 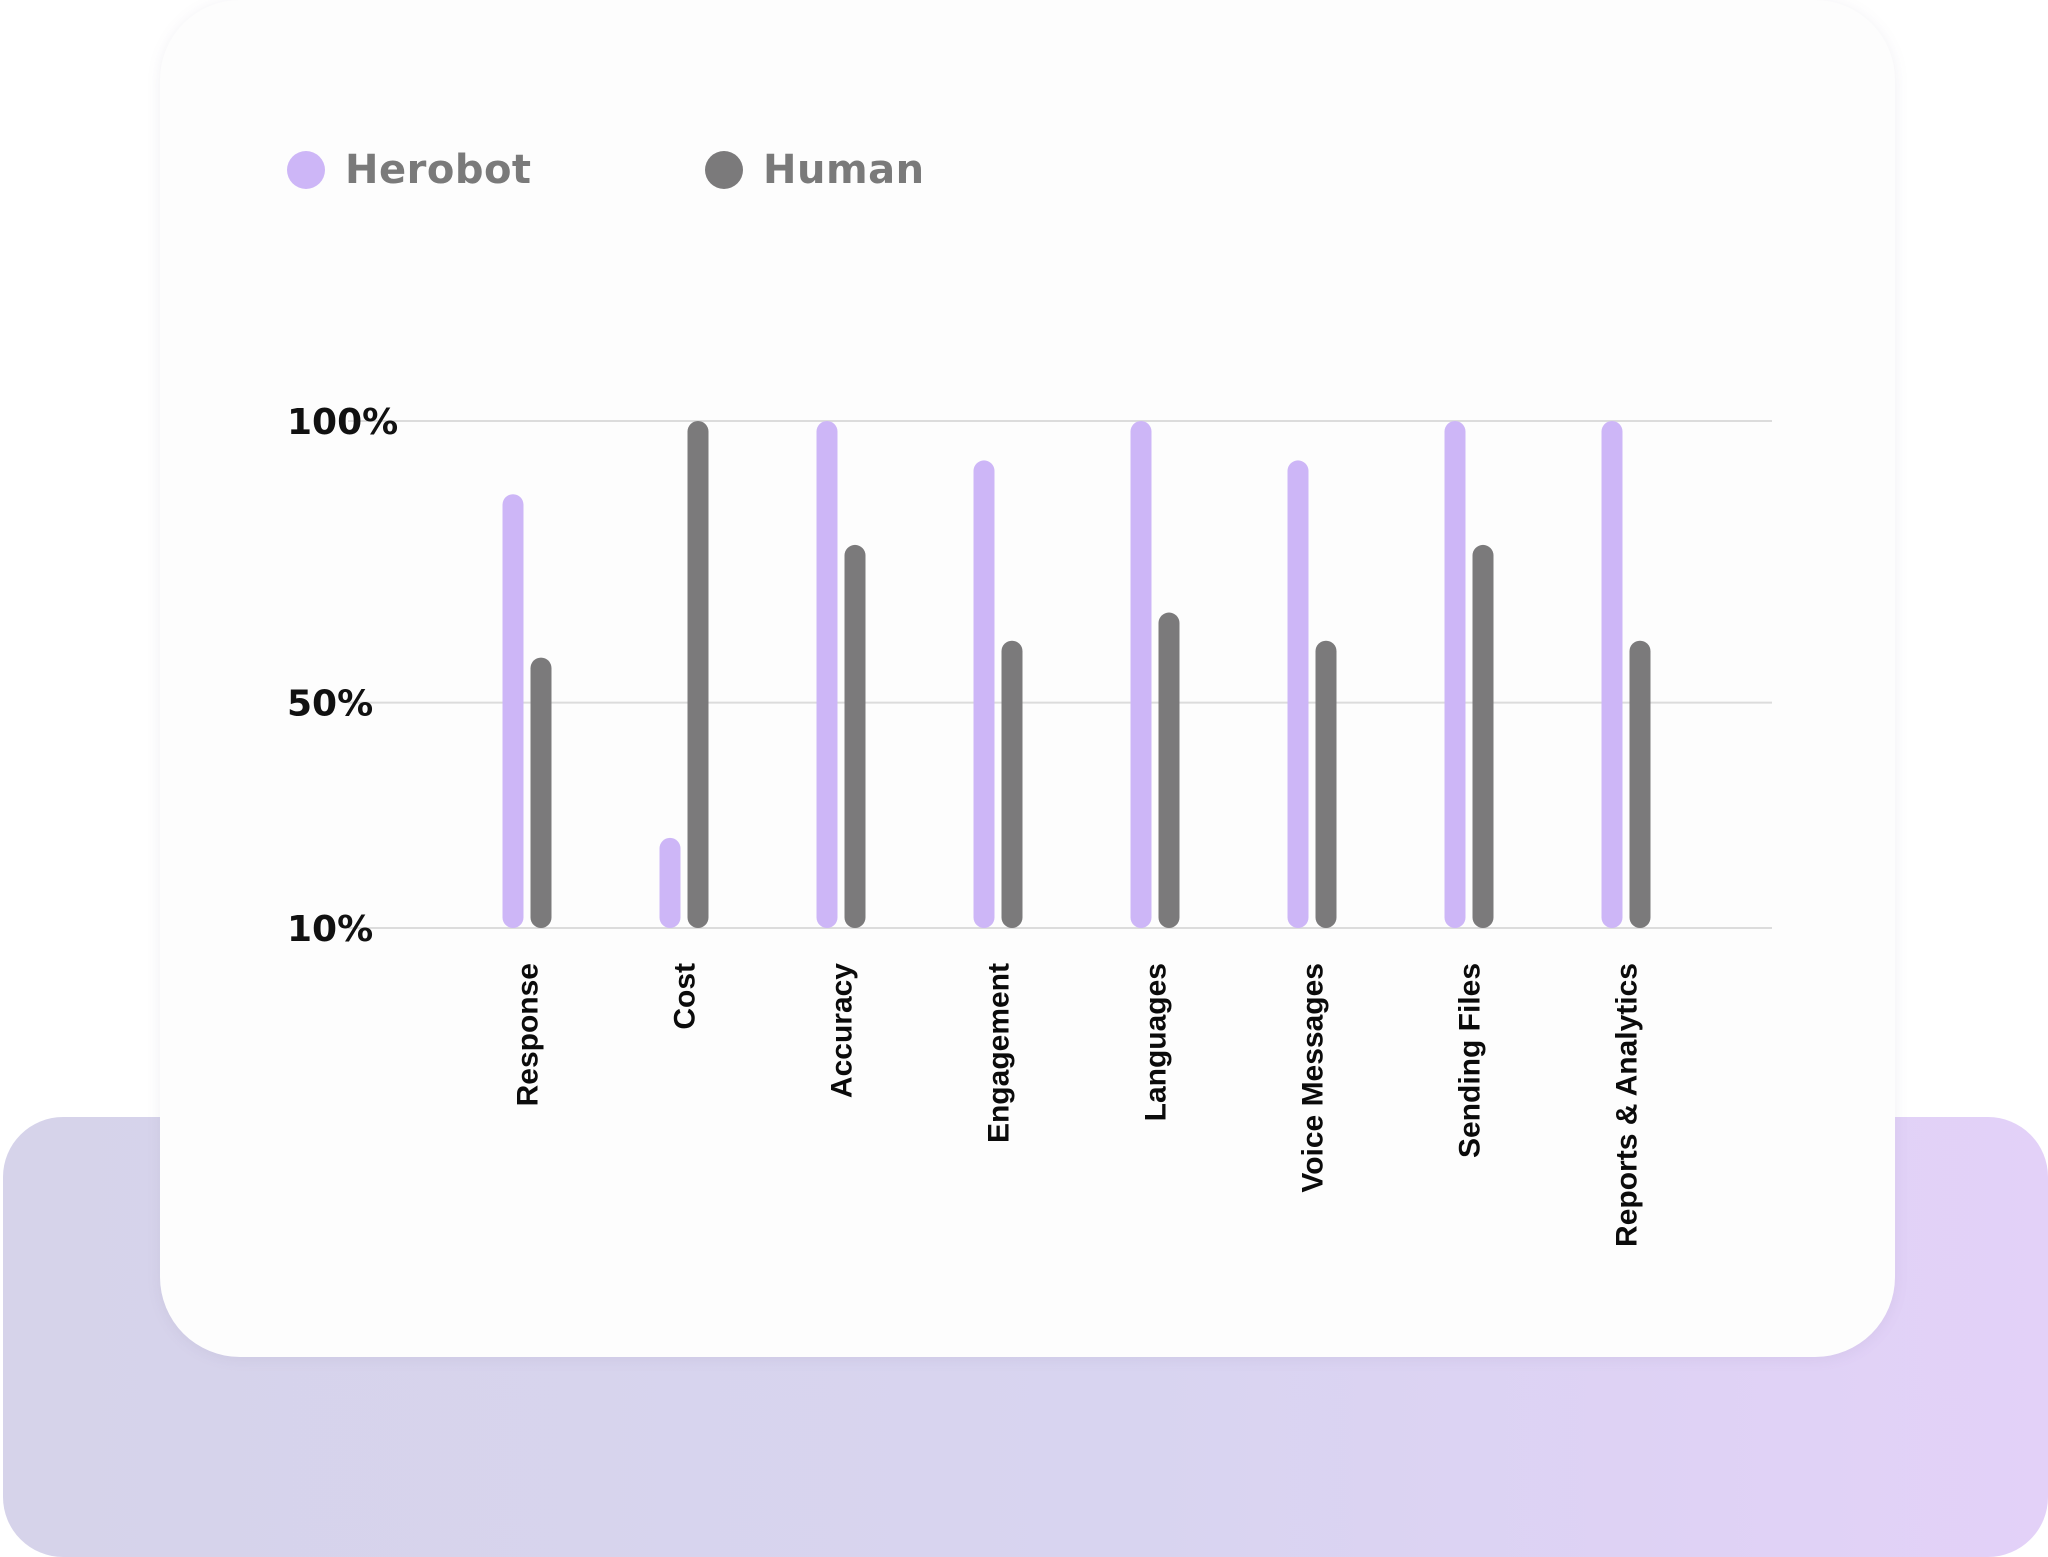 I want to click on y-tick-label: 10%, so click(x=330, y=929).